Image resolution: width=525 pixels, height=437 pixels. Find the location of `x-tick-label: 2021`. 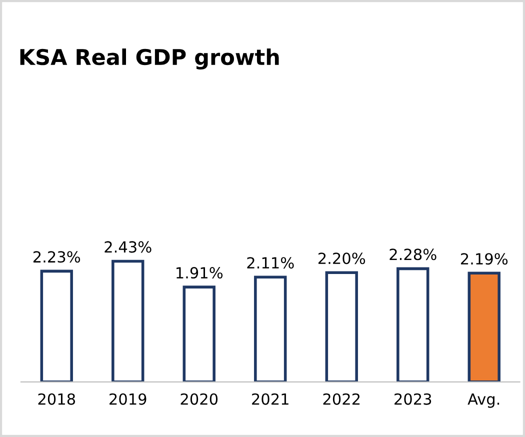

x-tick-label: 2021 is located at coordinates (270, 399).